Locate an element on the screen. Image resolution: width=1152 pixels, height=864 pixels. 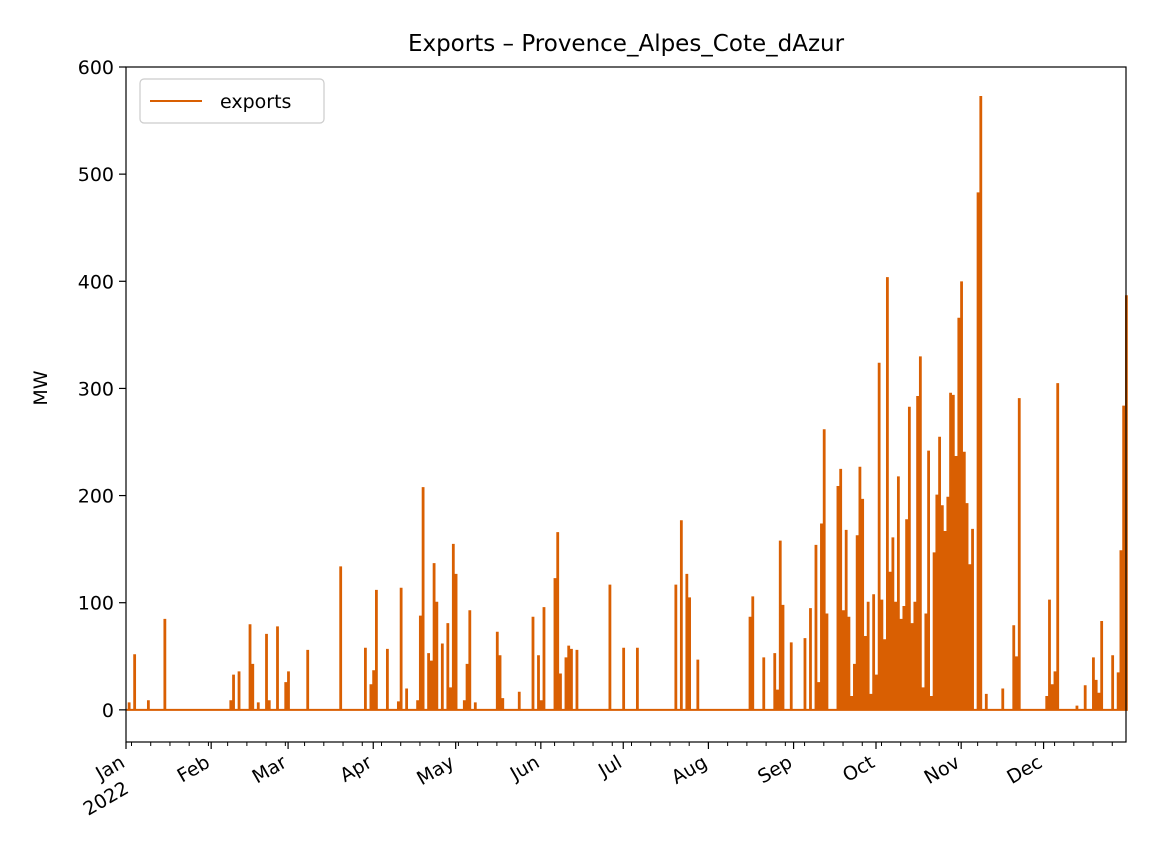
y-tick-label: 0 is located at coordinates (108, 711).